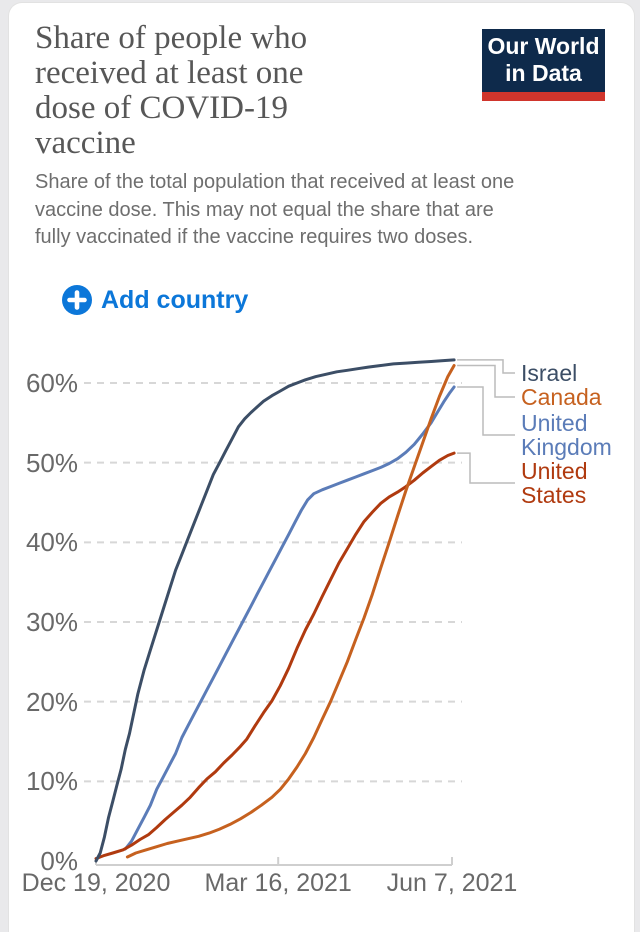  I want to click on legend-connector-canada, so click(486, 381).